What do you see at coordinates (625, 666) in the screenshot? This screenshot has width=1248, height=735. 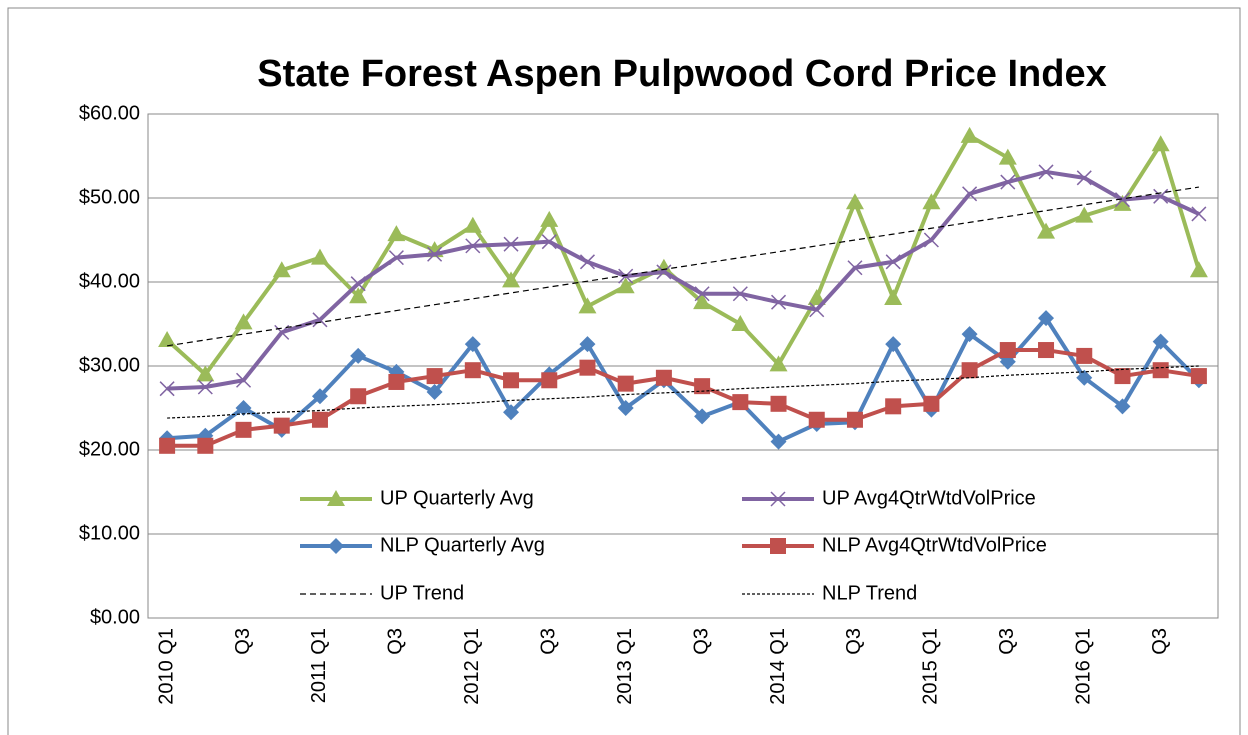 I see `x-tick-label: 2013 Q1` at bounding box center [625, 666].